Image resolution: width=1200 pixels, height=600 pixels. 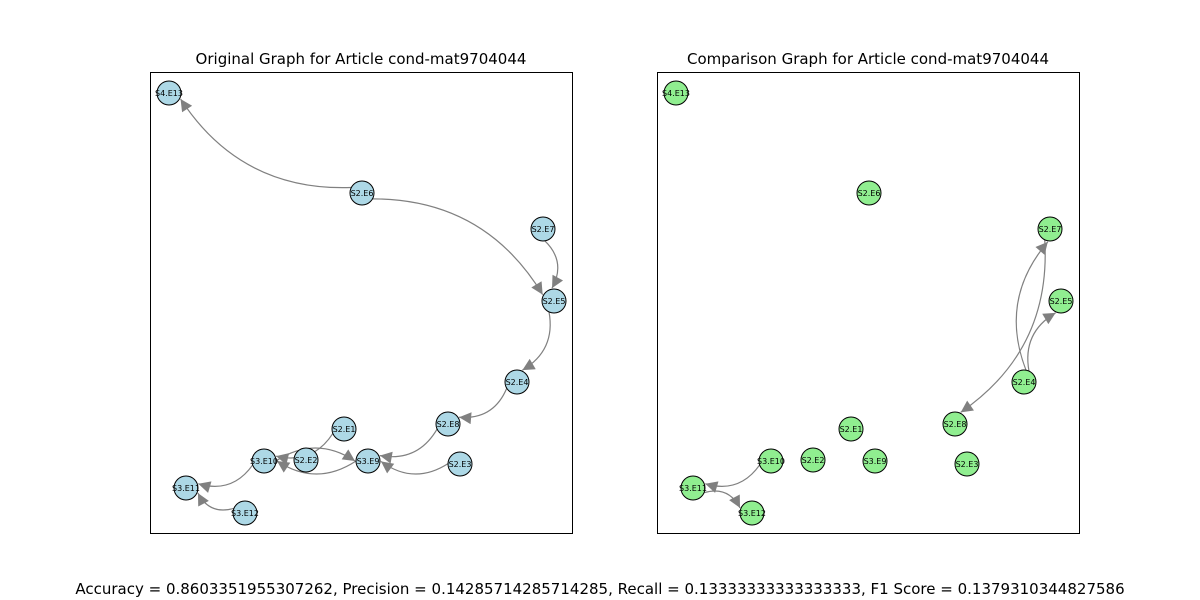 What do you see at coordinates (1003, 326) in the screenshot?
I see `edge-s2-e7-to-s2-e8` at bounding box center [1003, 326].